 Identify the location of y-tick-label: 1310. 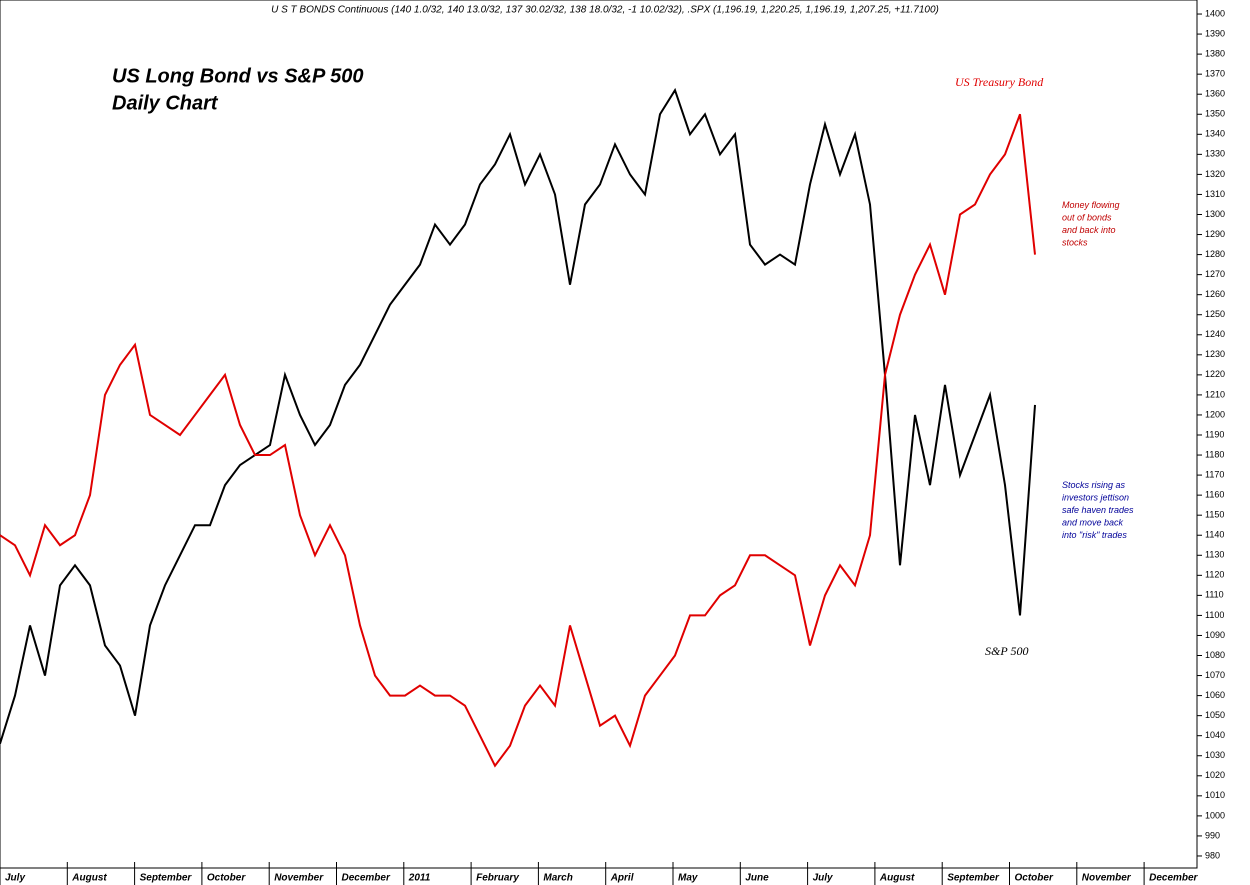
(1215, 194).